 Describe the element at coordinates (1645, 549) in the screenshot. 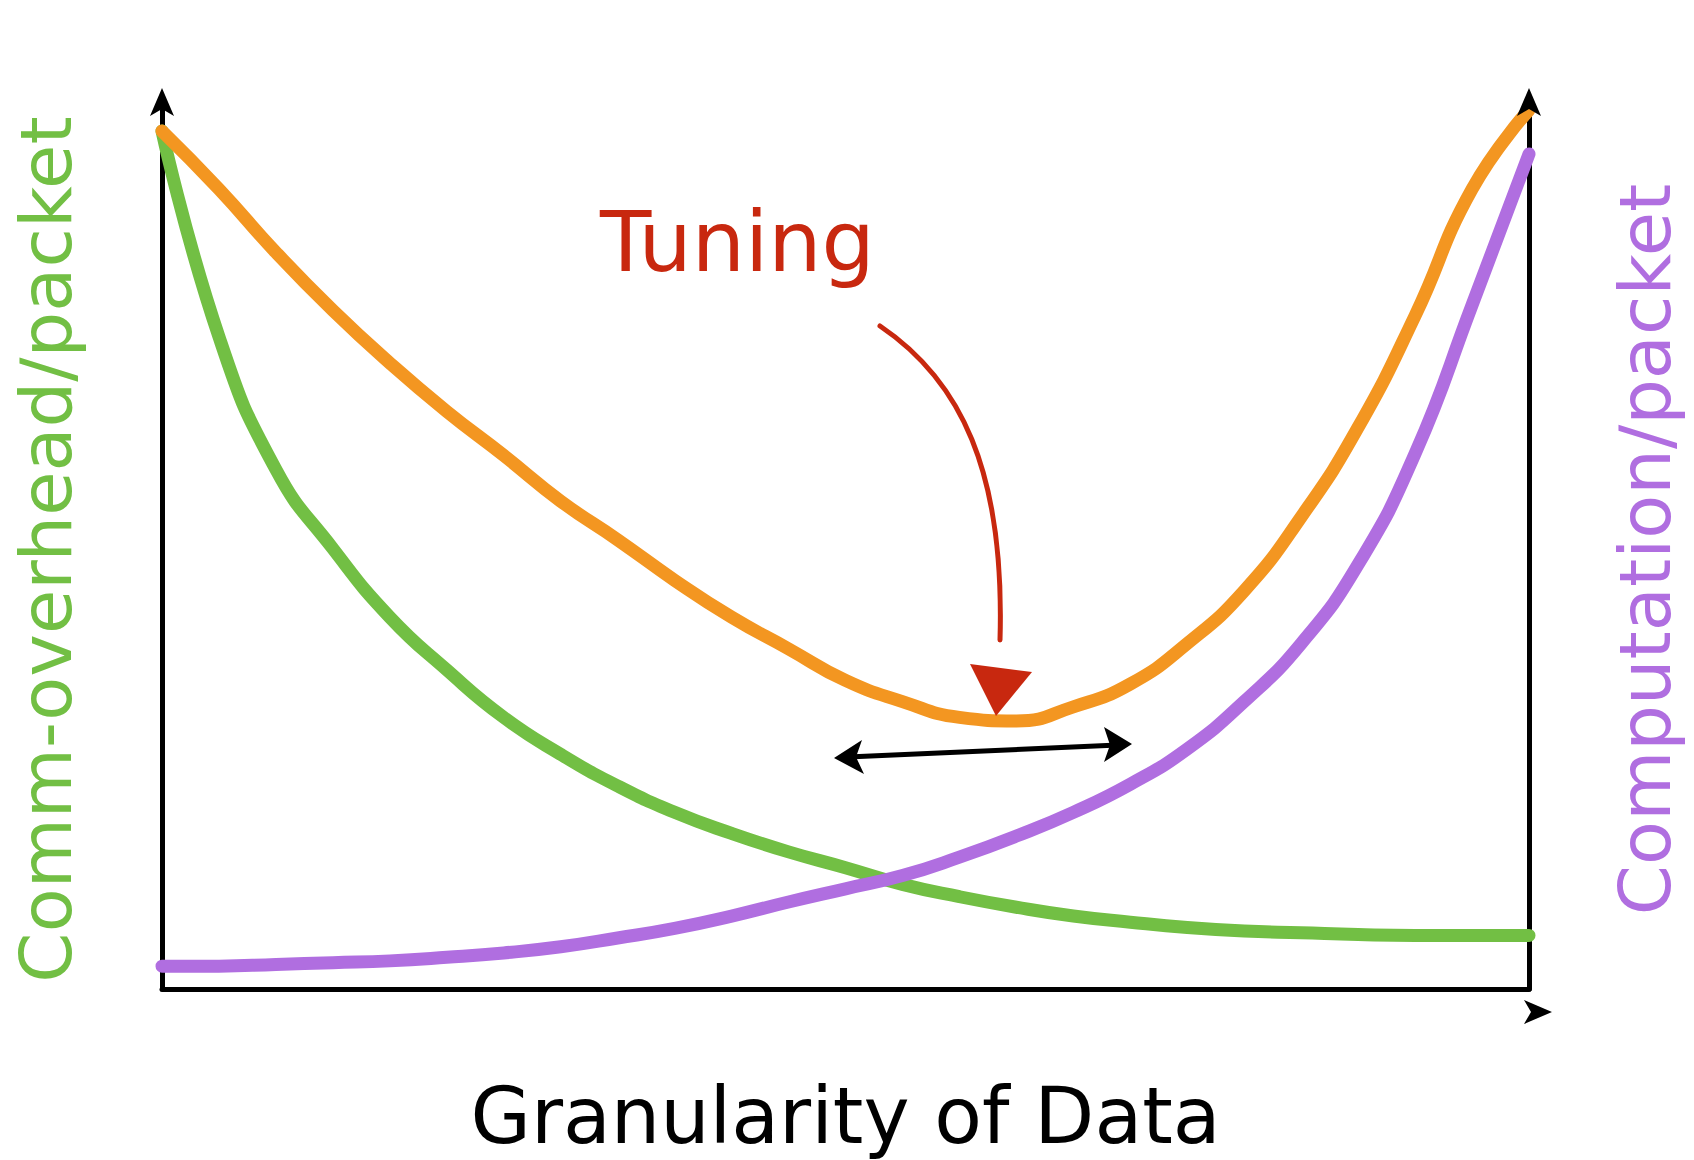

I see `y2-axis-title: Computation/packet` at that location.